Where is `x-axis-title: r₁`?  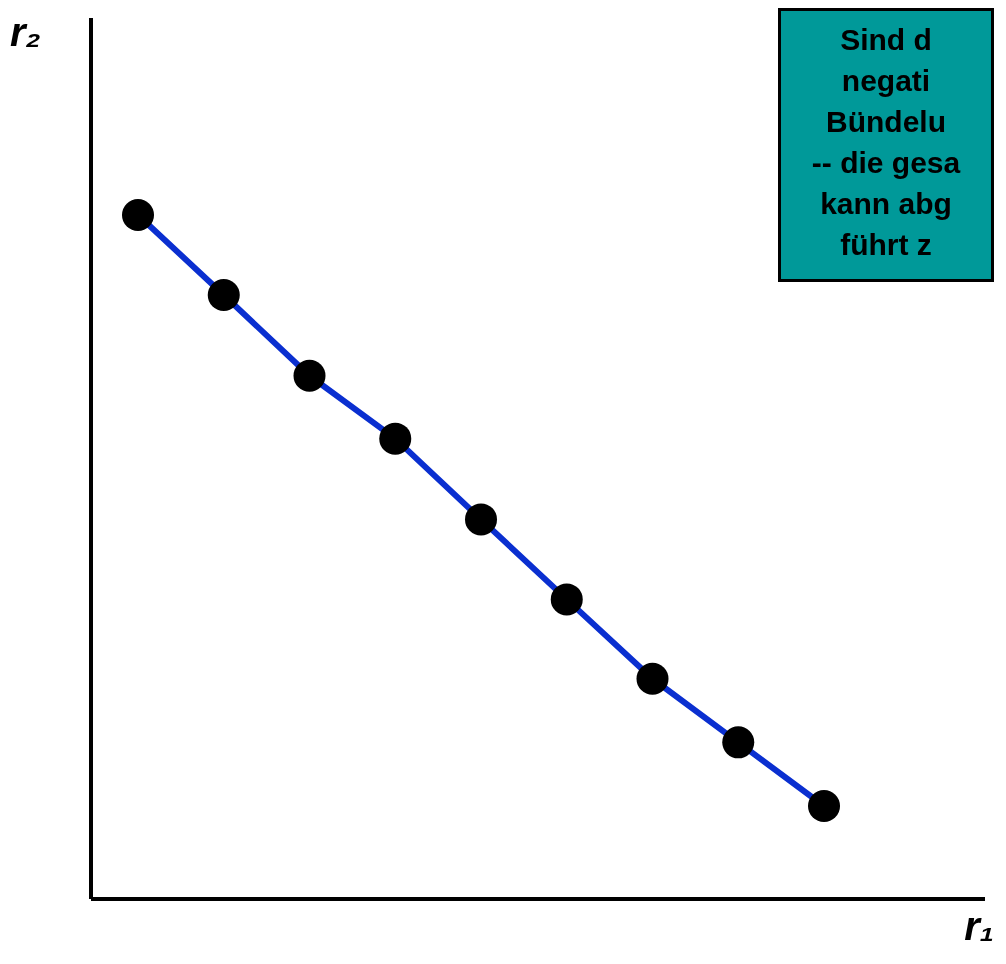
x-axis-title: r₁ is located at coordinates (979, 926).